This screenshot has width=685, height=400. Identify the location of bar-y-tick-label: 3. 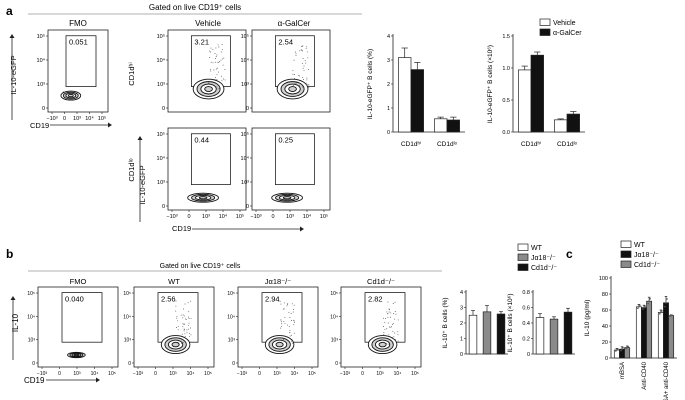
(461, 309).